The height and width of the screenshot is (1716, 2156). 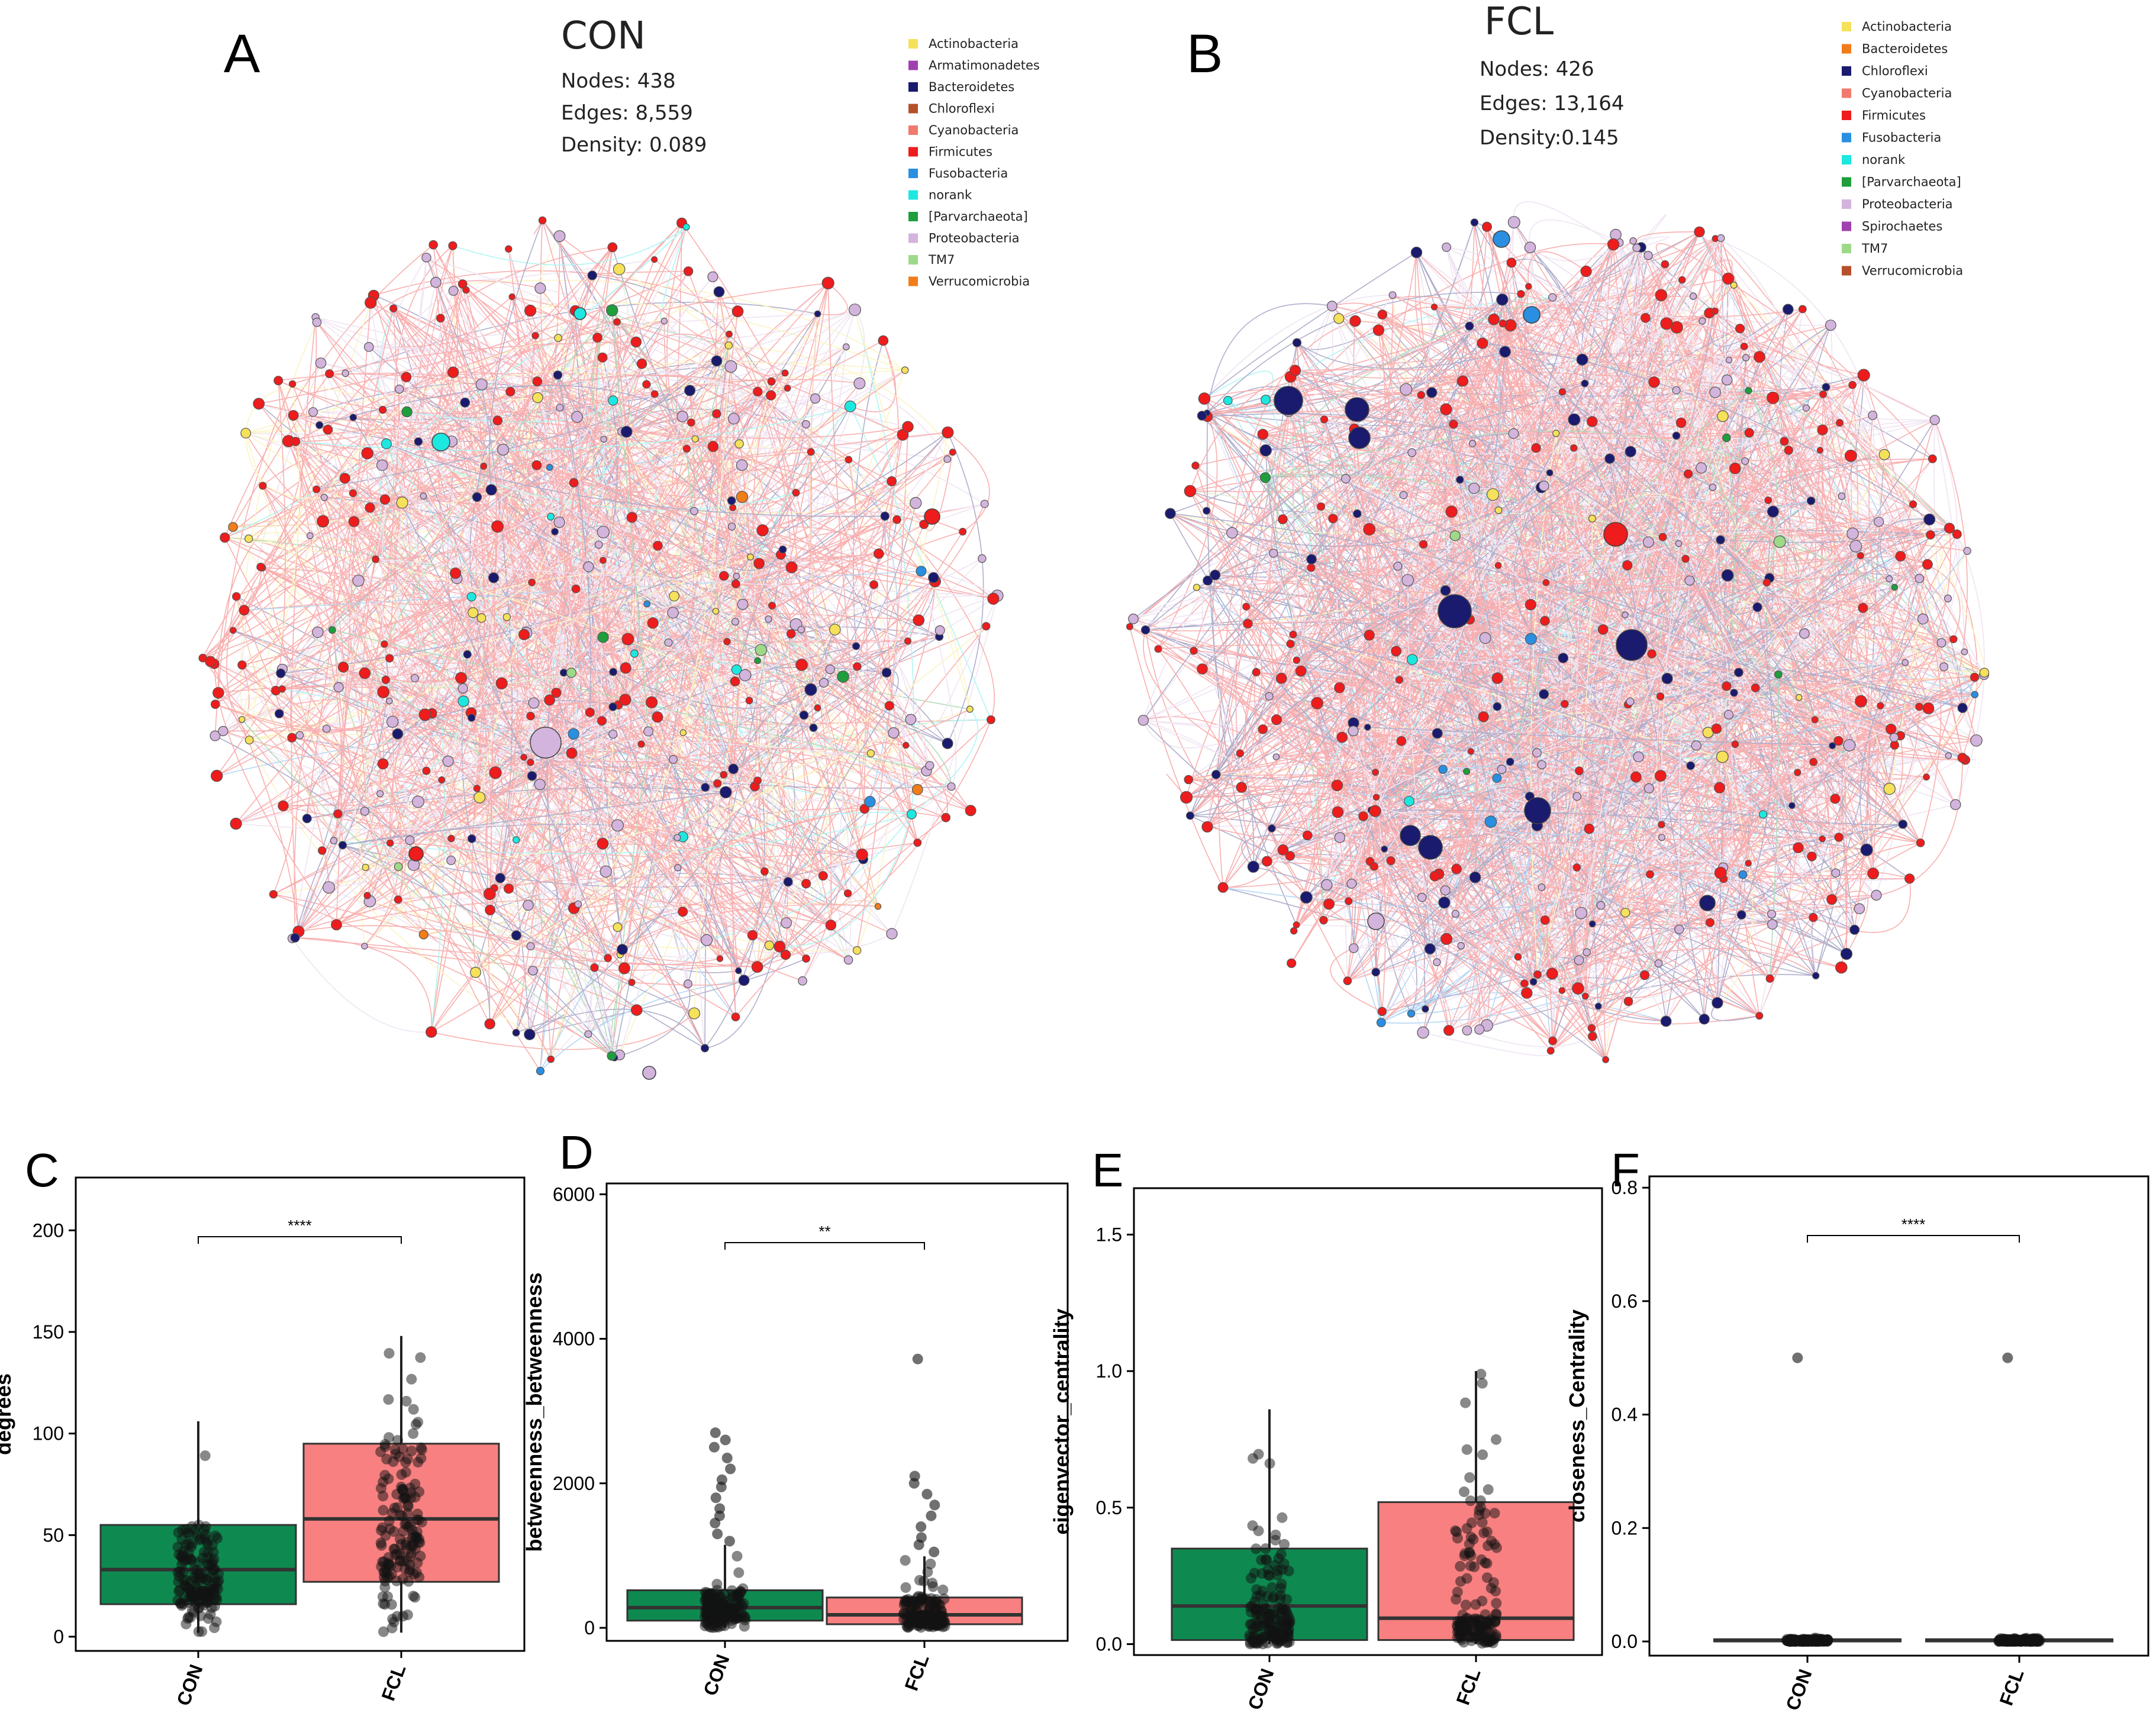 I want to click on x-tick-label: FCL, so click(x=916, y=1673).